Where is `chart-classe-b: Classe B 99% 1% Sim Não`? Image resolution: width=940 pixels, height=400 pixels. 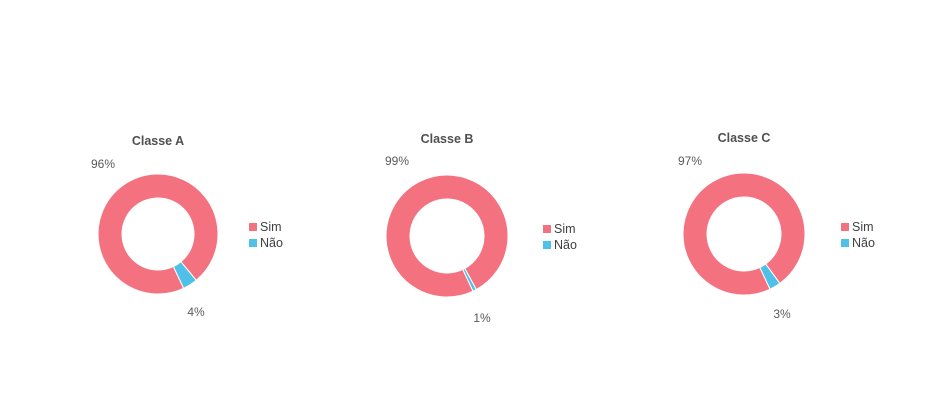
chart-classe-b: Classe B 99% 1% Sim Não is located at coordinates (481, 228).